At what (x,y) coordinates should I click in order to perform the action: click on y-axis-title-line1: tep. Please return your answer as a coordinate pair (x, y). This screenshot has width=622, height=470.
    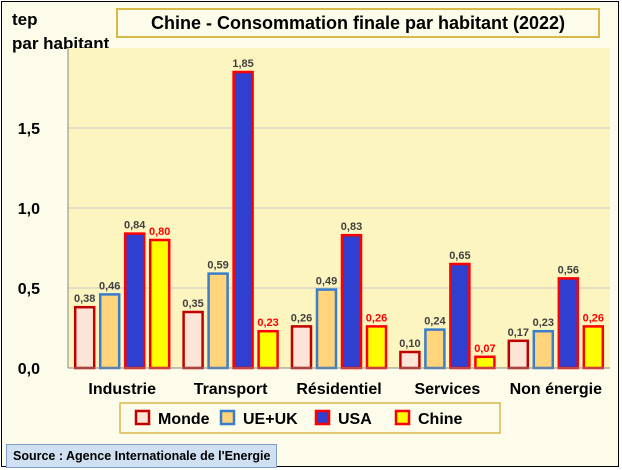
    Looking at the image, I should click on (25, 19).